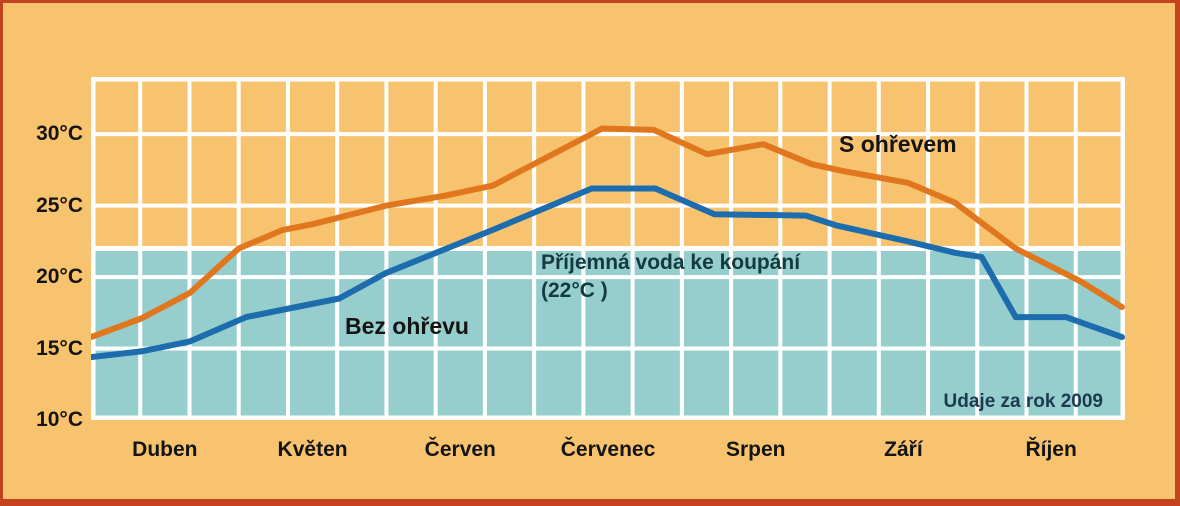  Describe the element at coordinates (59, 419) in the screenshot. I see `y-axis-label-10: 10°C` at that location.